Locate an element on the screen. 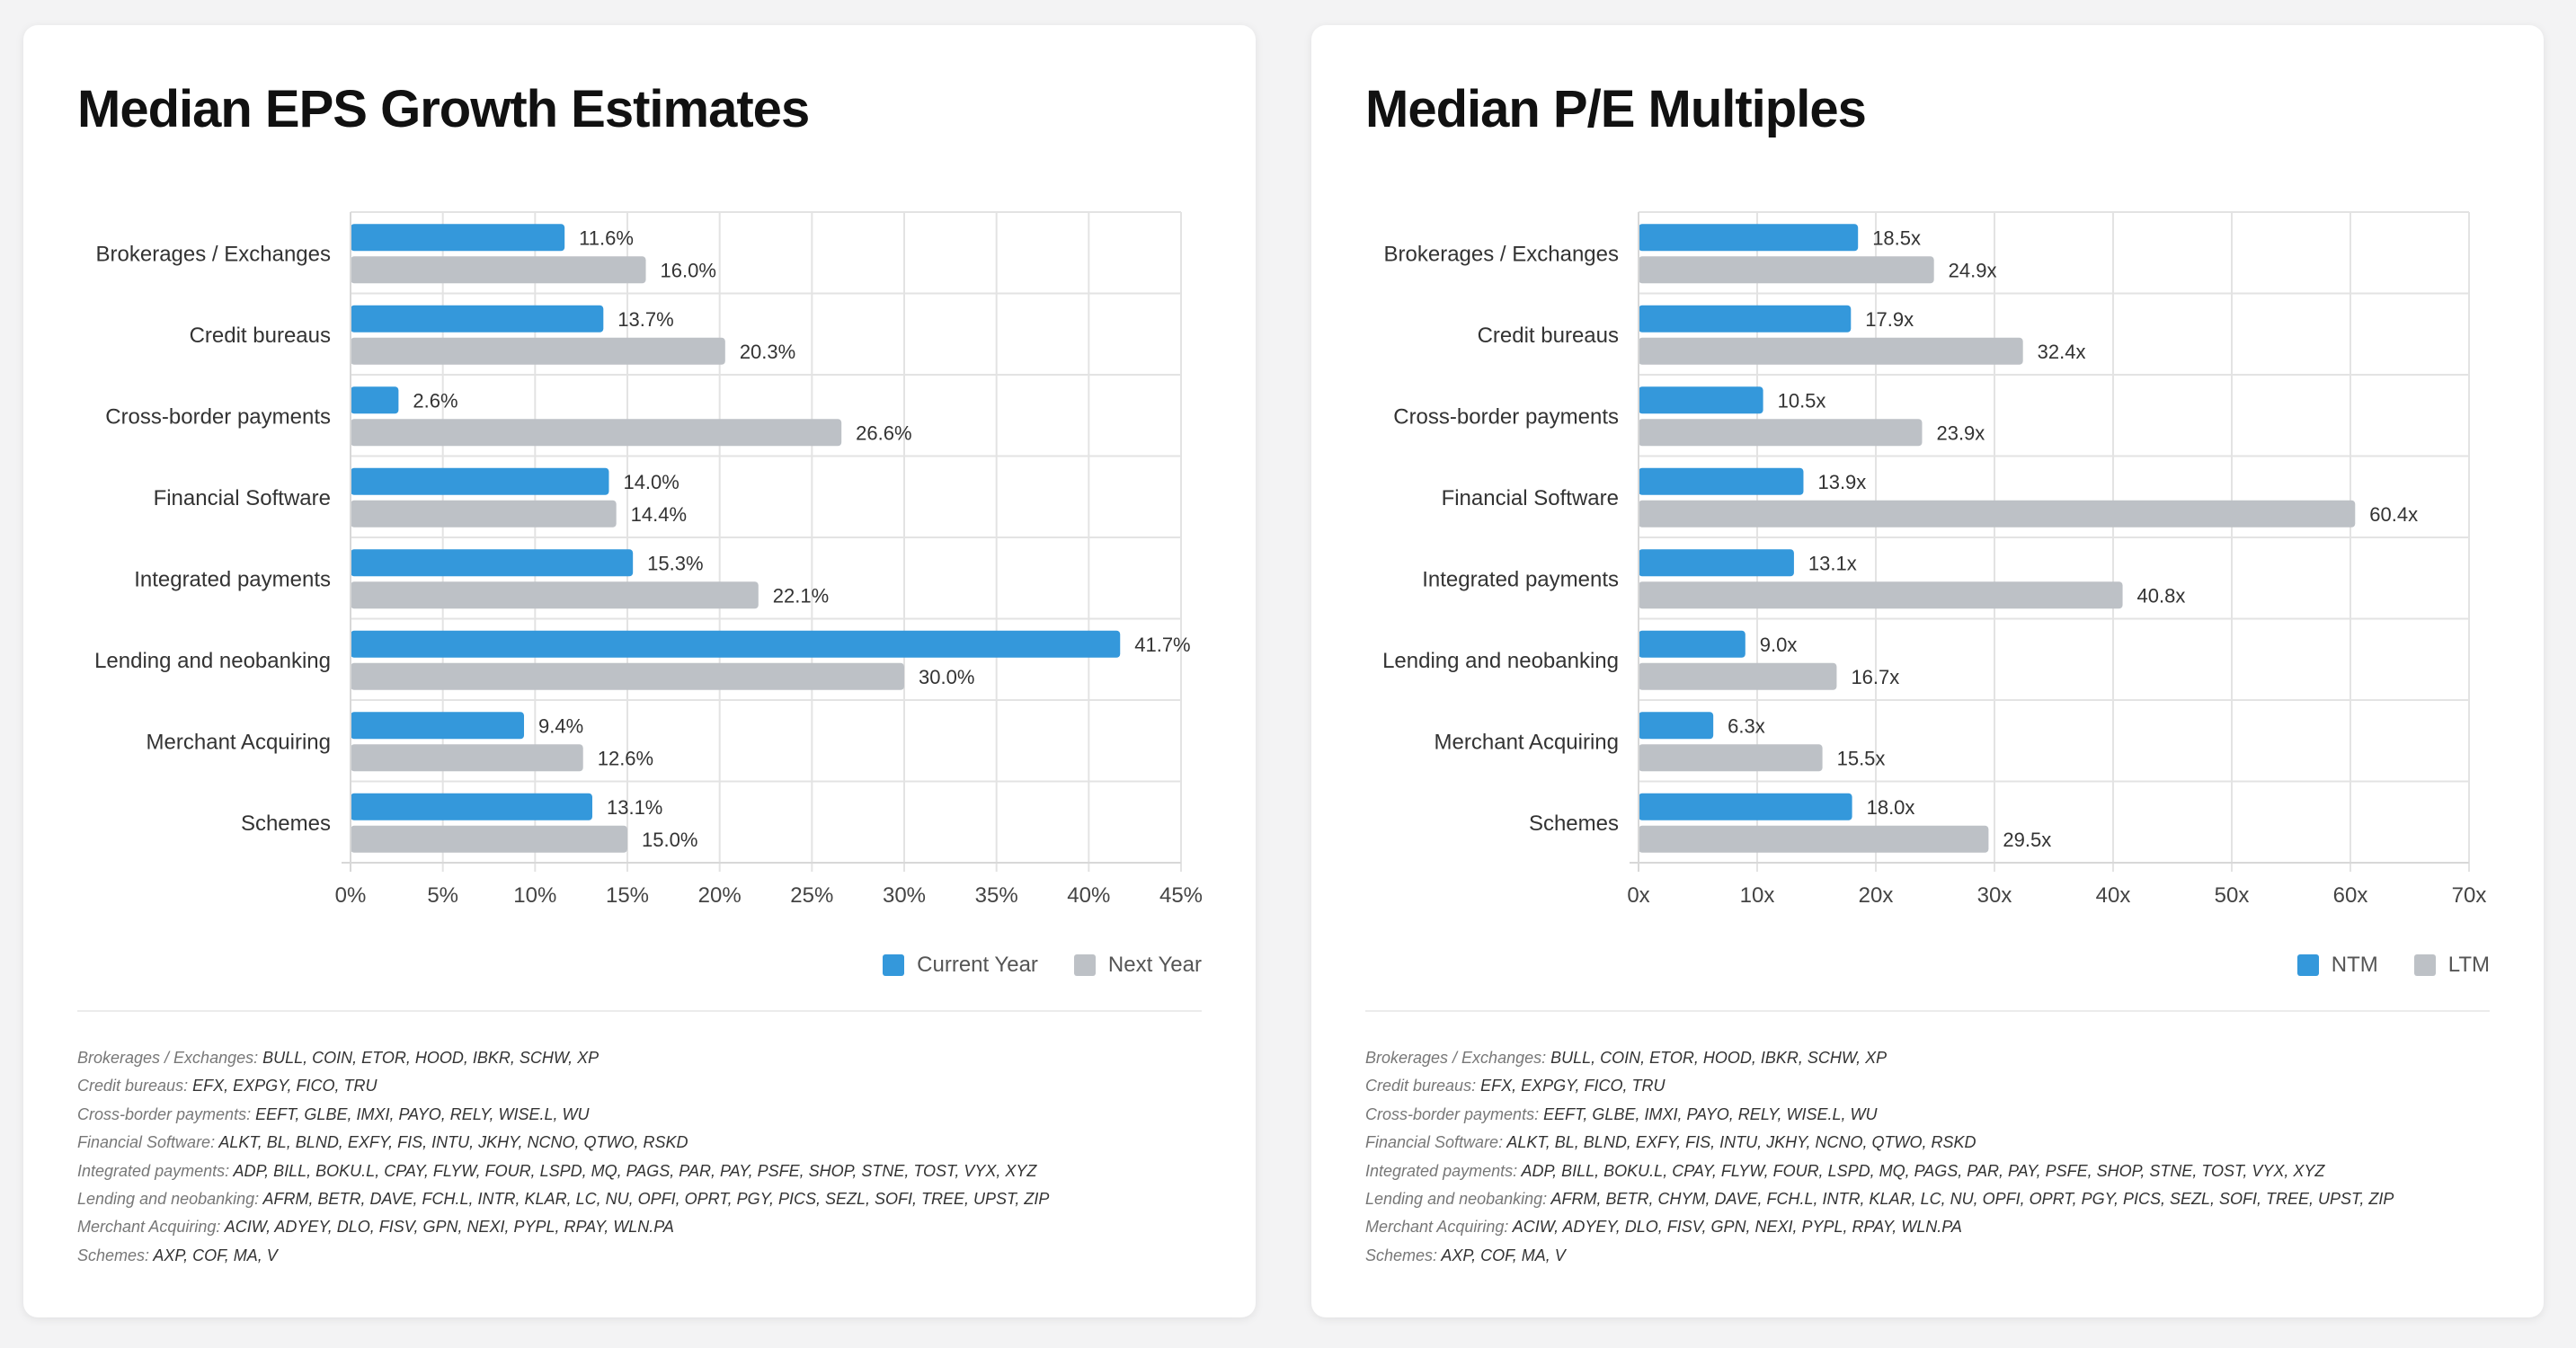 This screenshot has width=2576, height=1348. data-label-next-year: 14.4% is located at coordinates (659, 514).